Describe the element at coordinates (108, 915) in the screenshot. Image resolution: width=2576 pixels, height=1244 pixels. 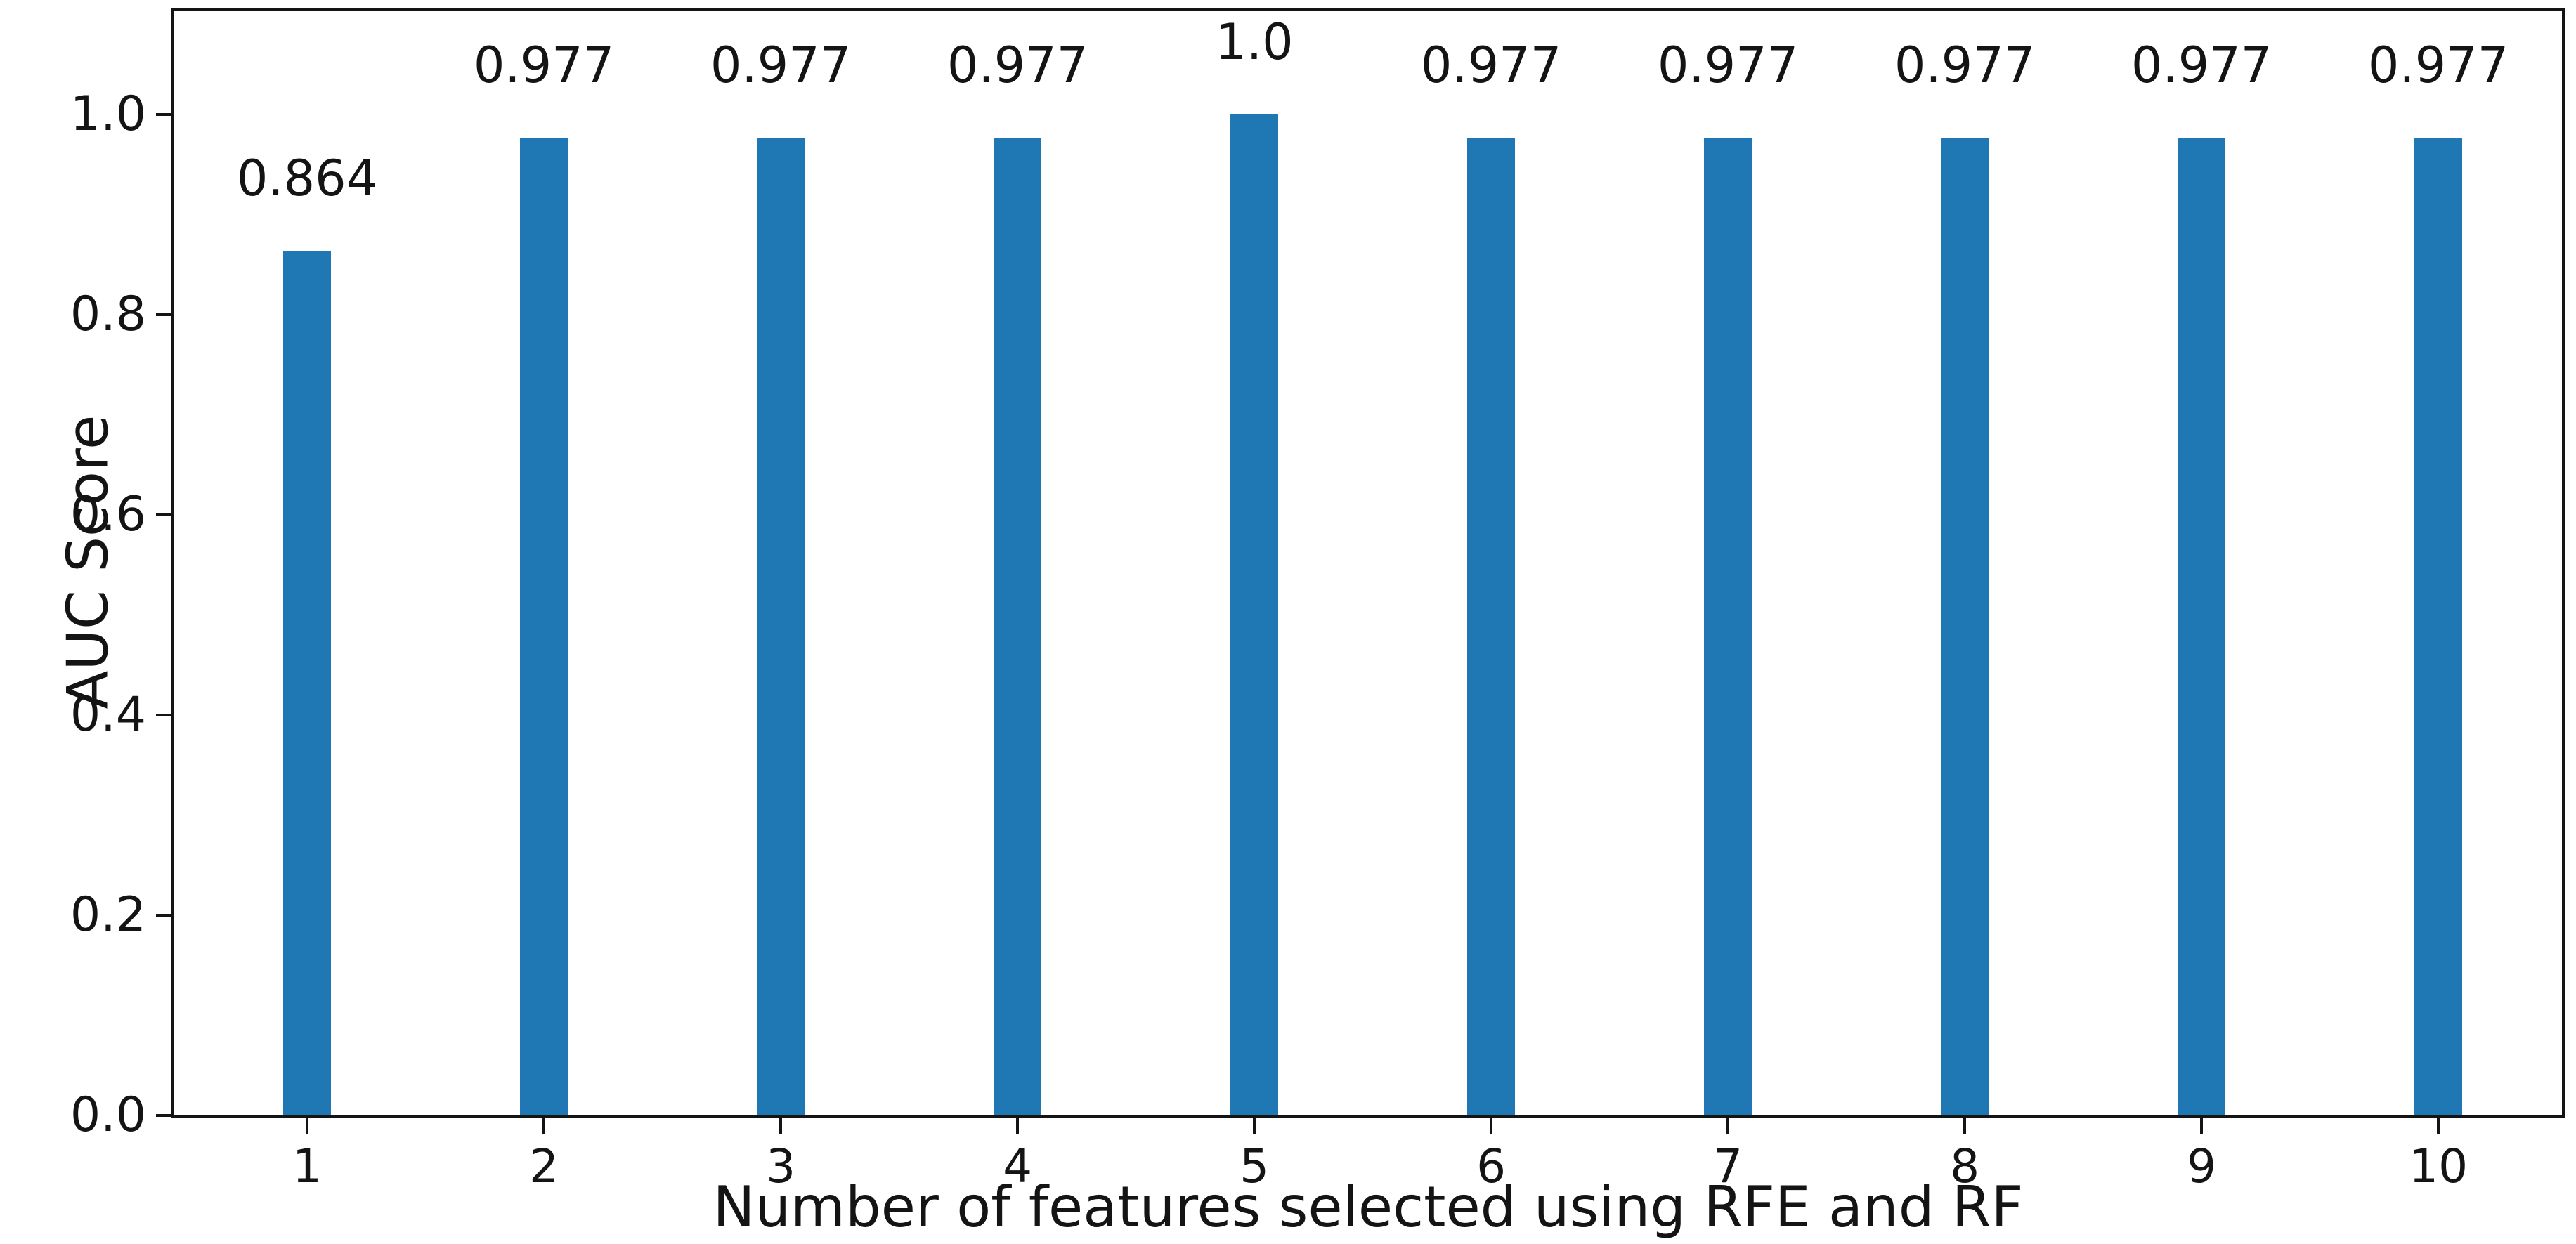
I see `y-axis-tick-label: 0.2` at that location.